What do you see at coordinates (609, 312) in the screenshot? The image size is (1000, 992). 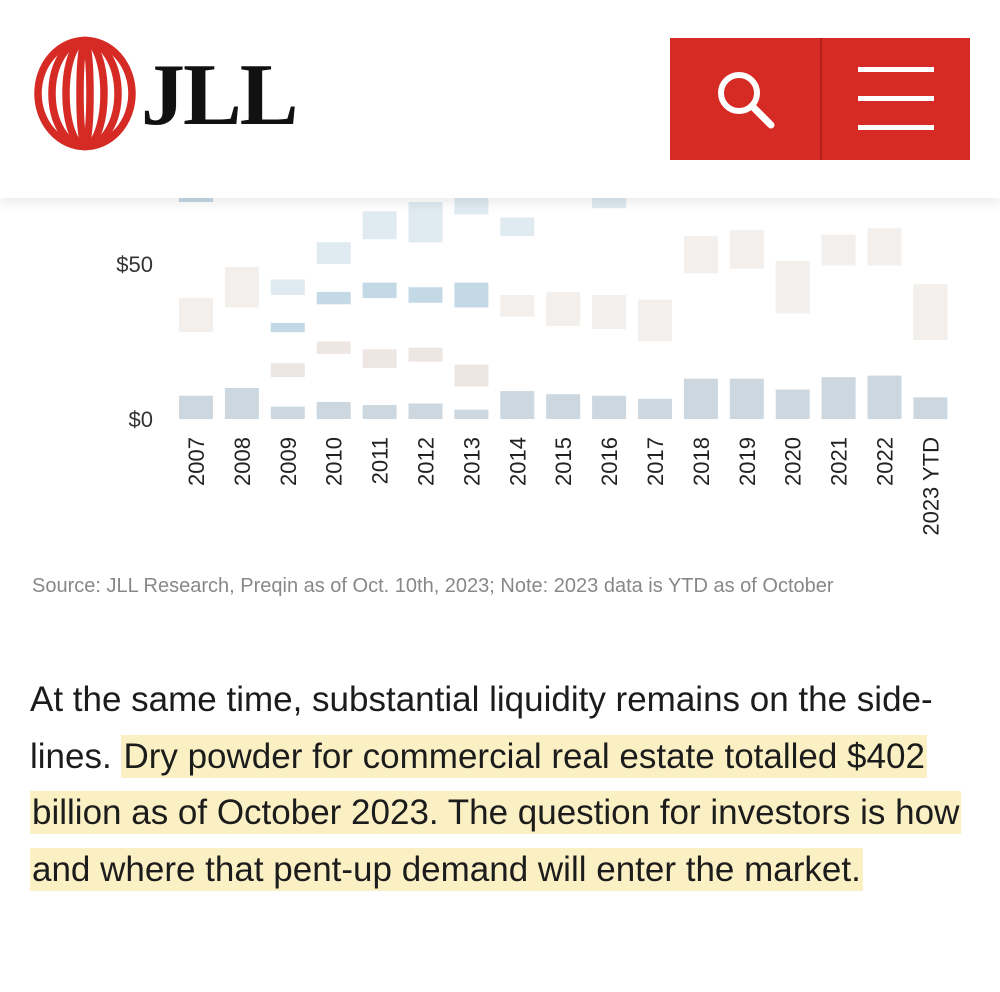 I see `range-marker-0-2016` at bounding box center [609, 312].